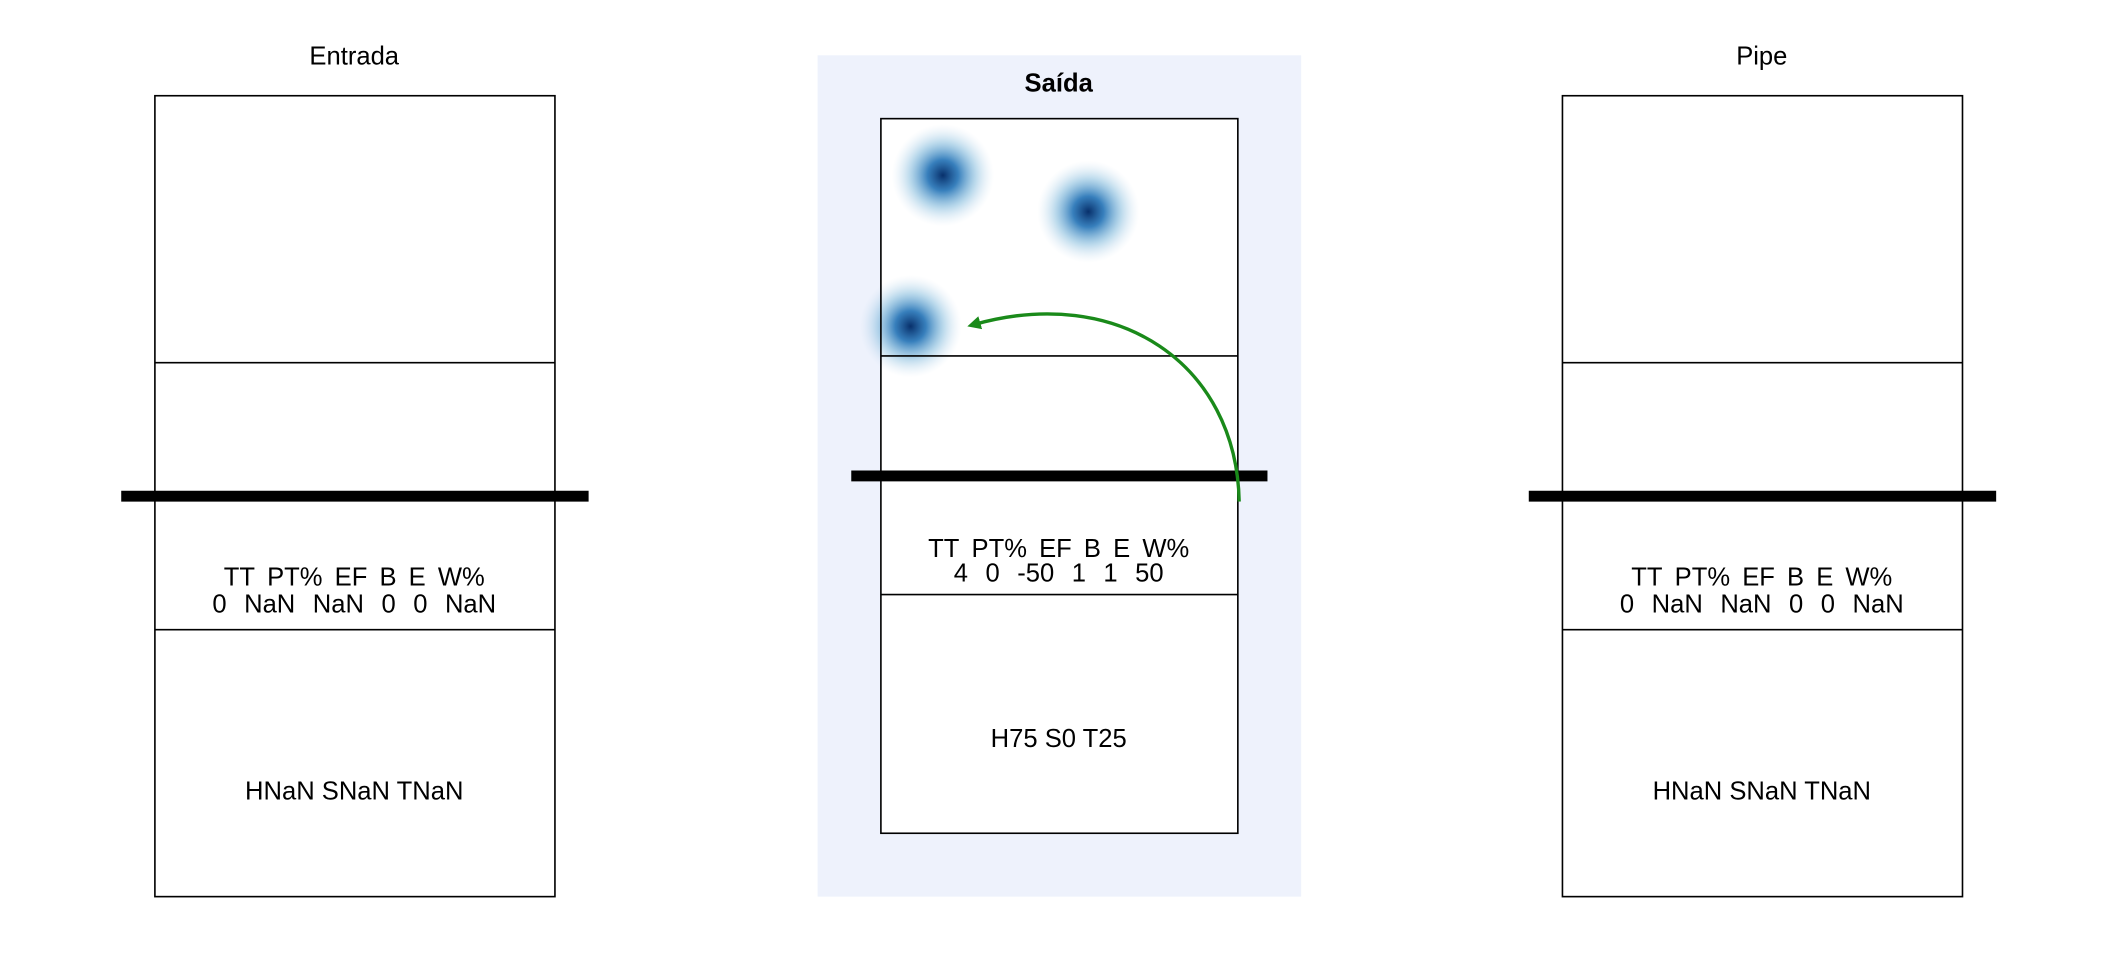 Image resolution: width=2112 pixels, height=960 pixels. I want to click on stat-value: 4, so click(961, 573).